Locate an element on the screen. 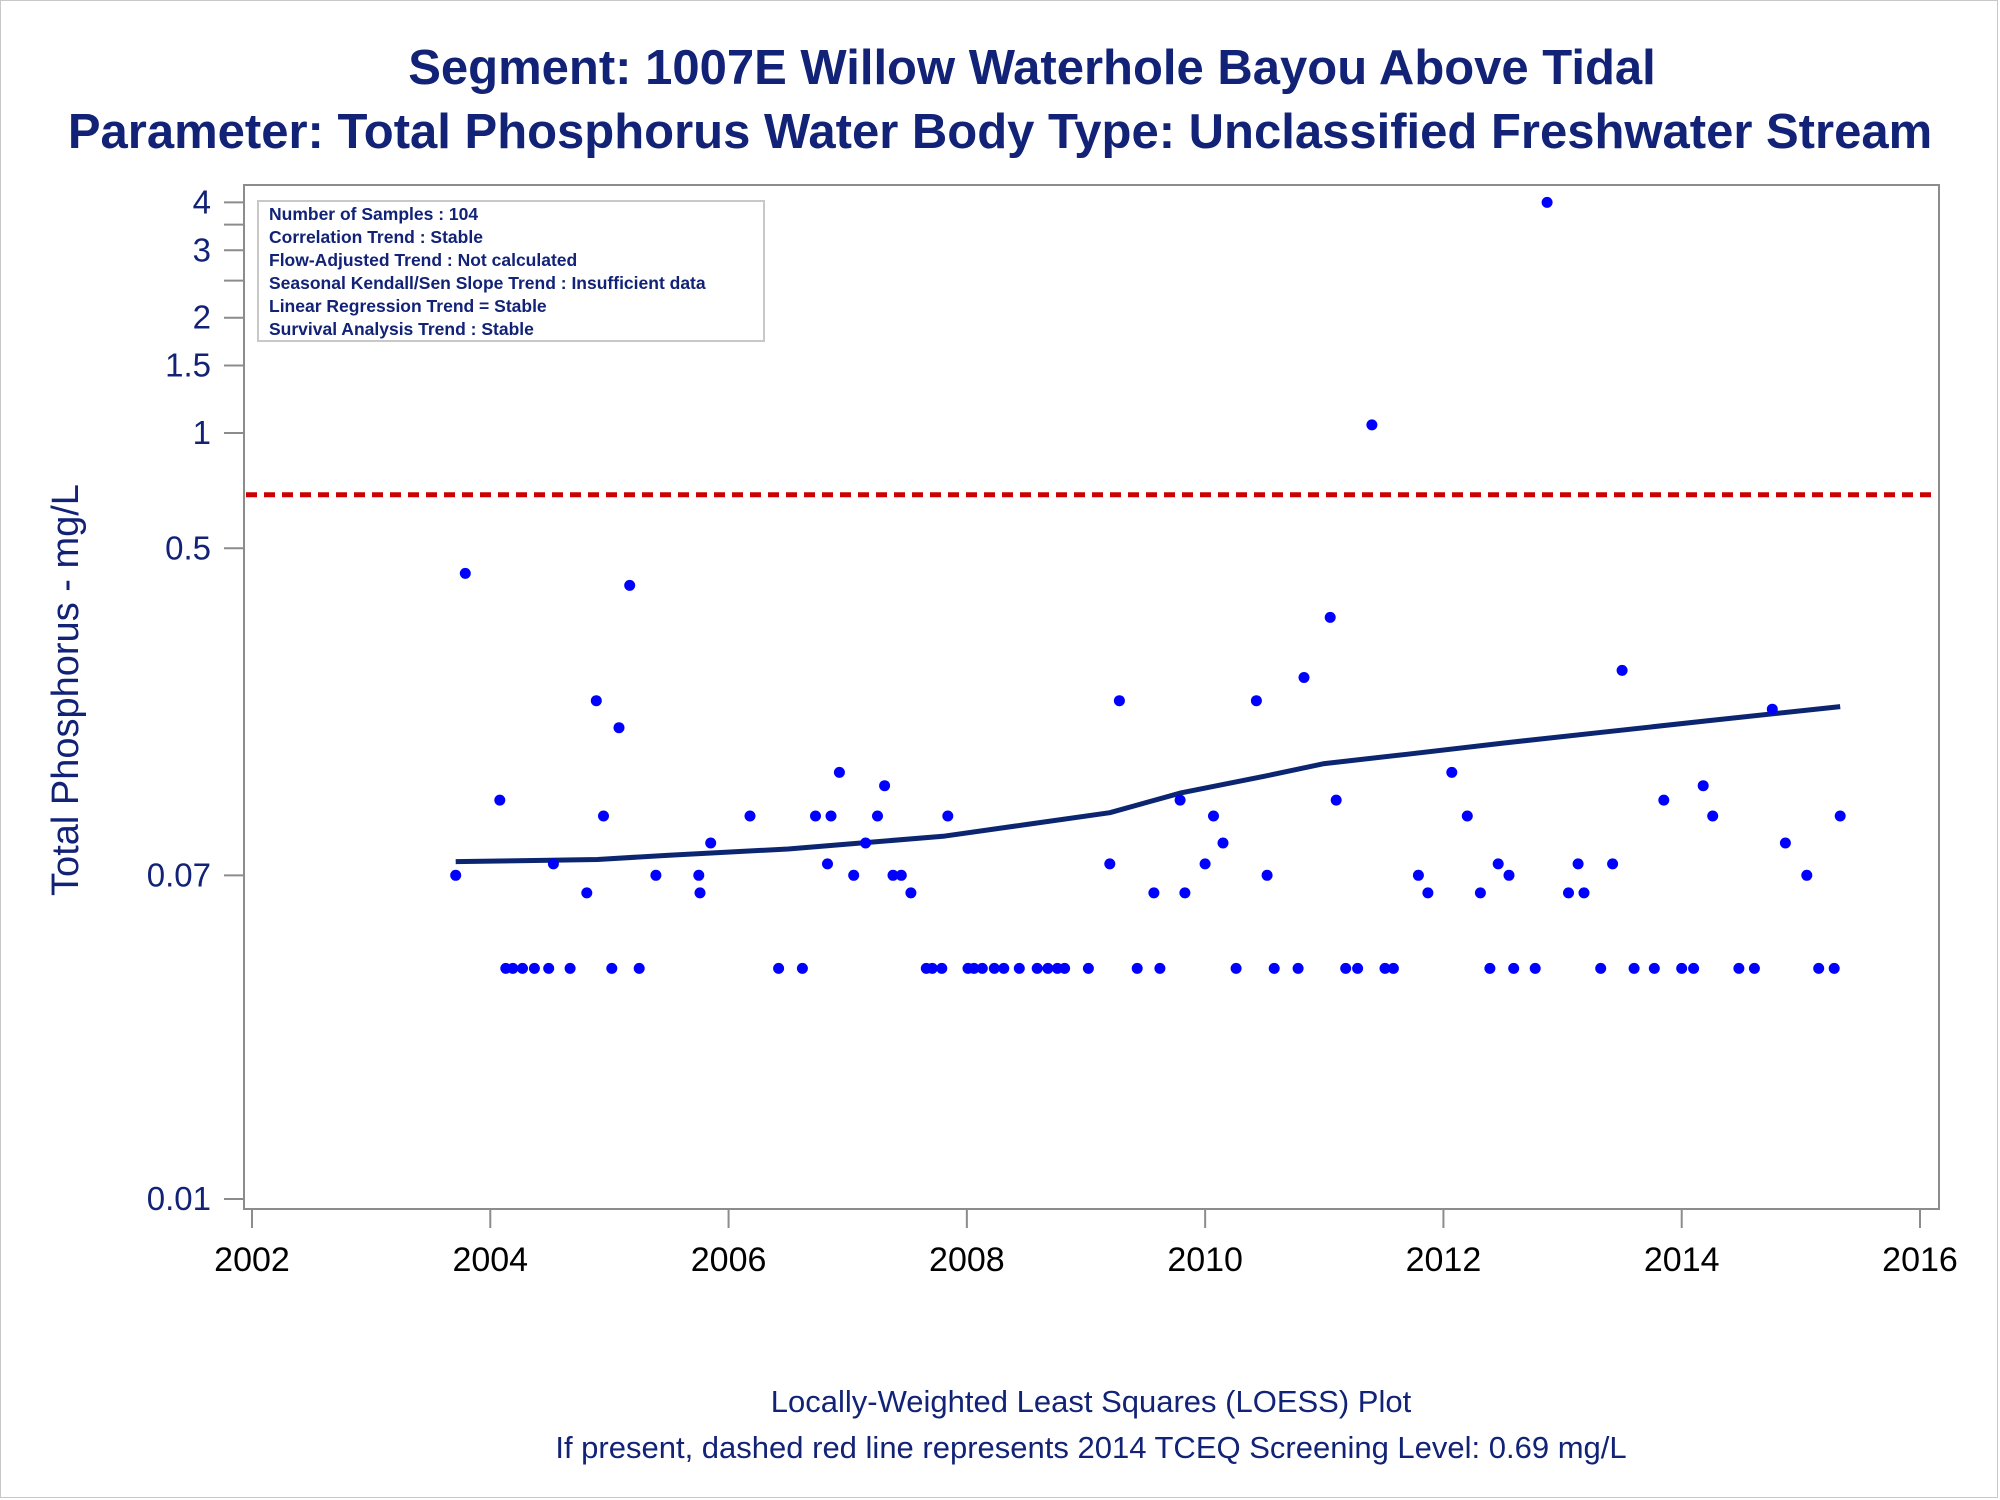  y-tick-label: 1.5 is located at coordinates (188, 365).